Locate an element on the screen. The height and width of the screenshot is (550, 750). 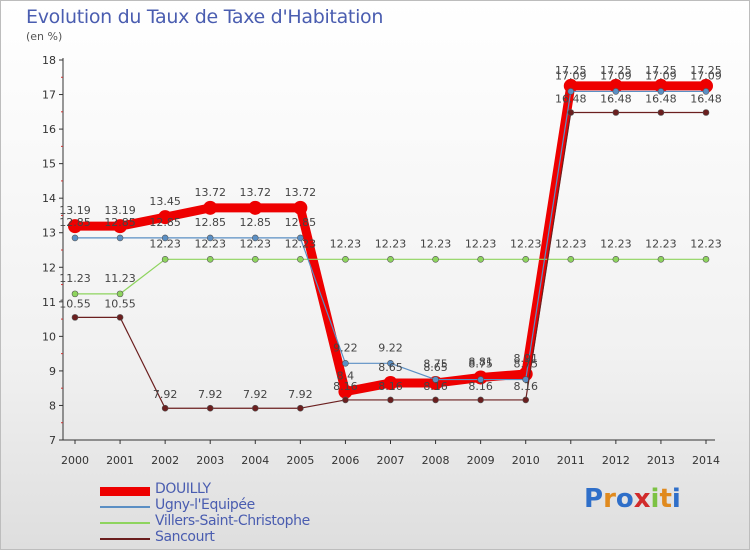
data-label: 13.19 is located at coordinates (75, 210).